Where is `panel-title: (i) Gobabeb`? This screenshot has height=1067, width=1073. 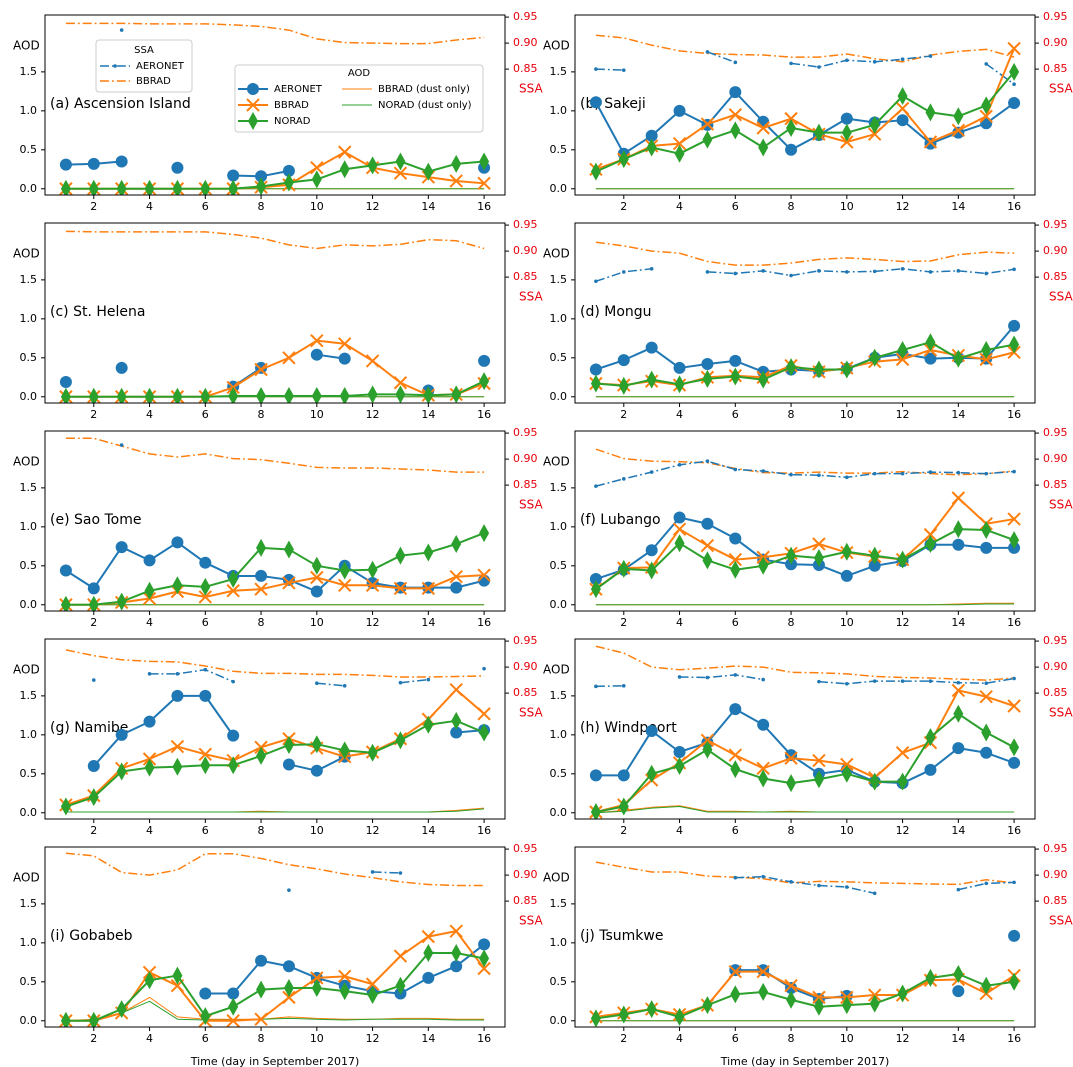
panel-title: (i) Gobabeb is located at coordinates (91, 936).